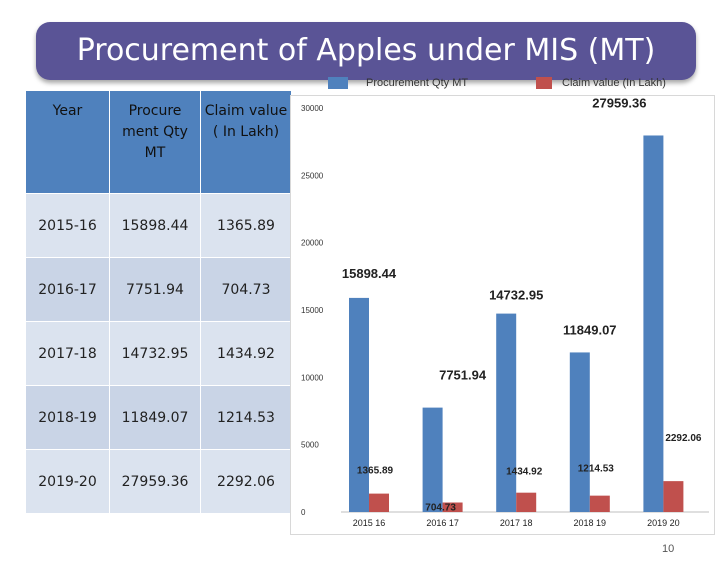 This screenshot has height=576, width=720. Describe the element at coordinates (67, 225) in the screenshot. I see `table-cell-year: 2015-16` at that location.